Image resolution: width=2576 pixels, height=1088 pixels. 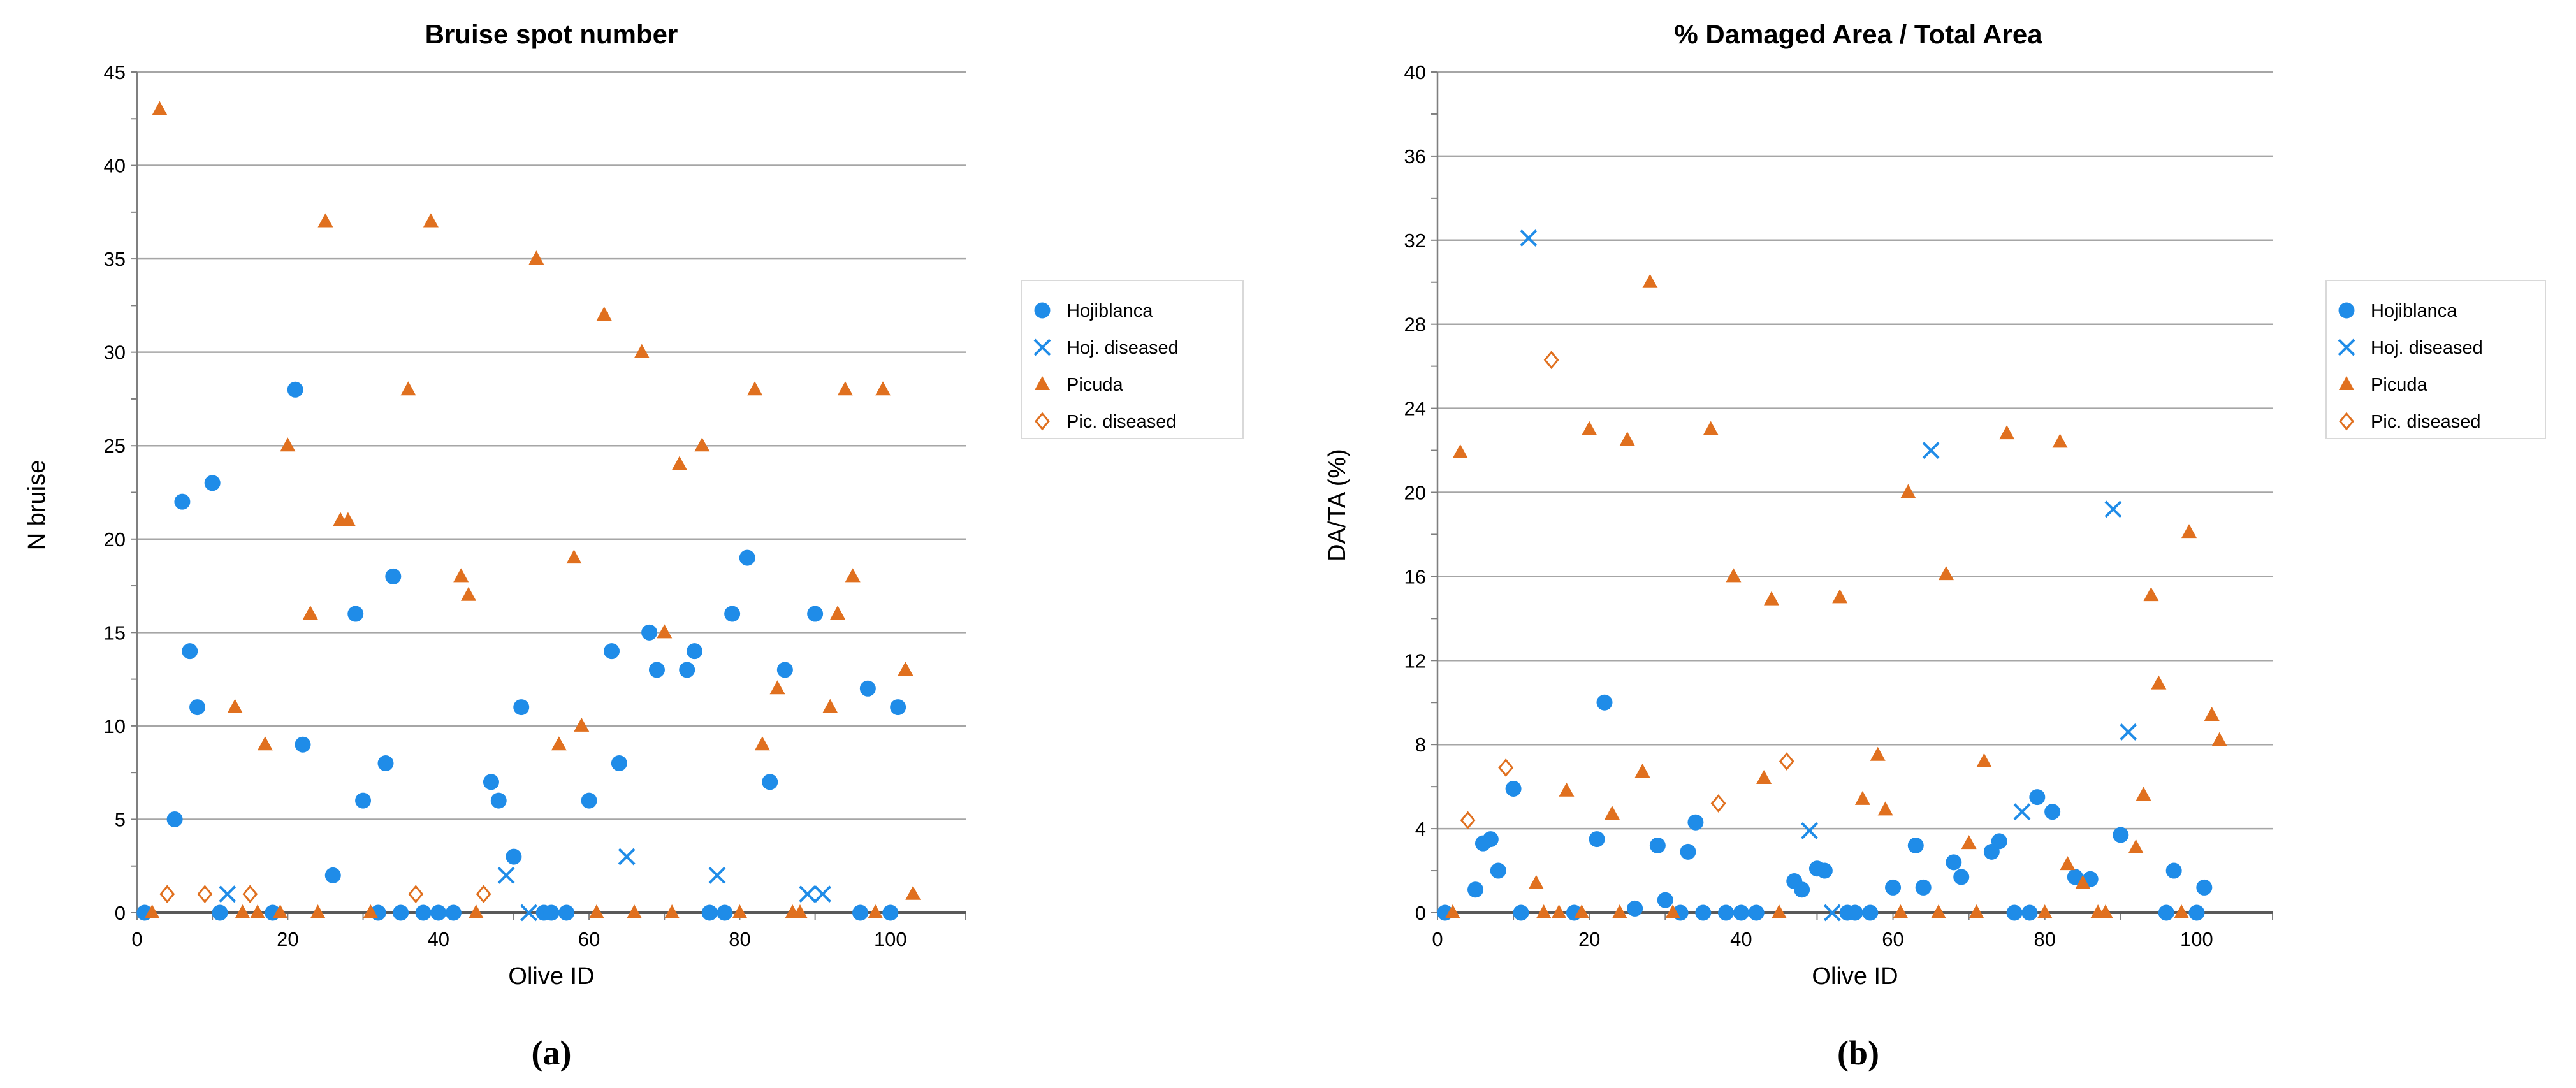 I want to click on y-tick-label: 25, so click(x=115, y=446).